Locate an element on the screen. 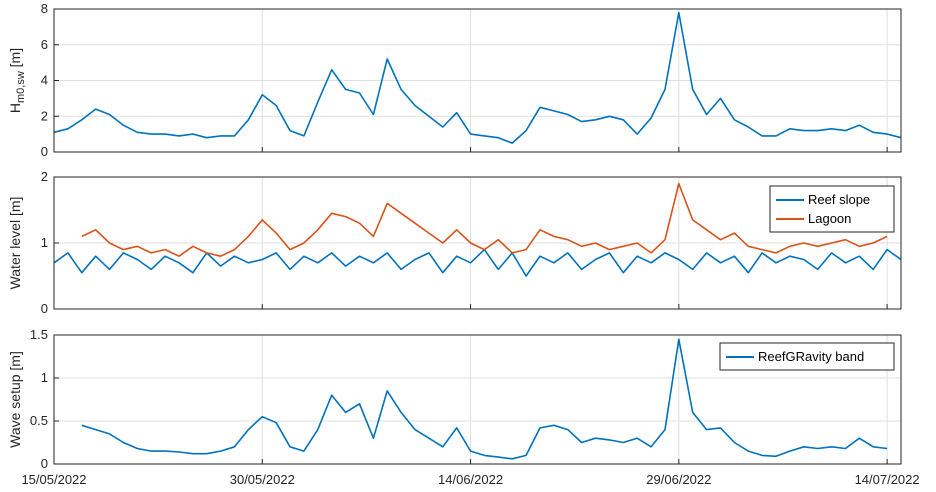 The image size is (936, 492). x-tick-label: 29/06/2022 is located at coordinates (678, 479).